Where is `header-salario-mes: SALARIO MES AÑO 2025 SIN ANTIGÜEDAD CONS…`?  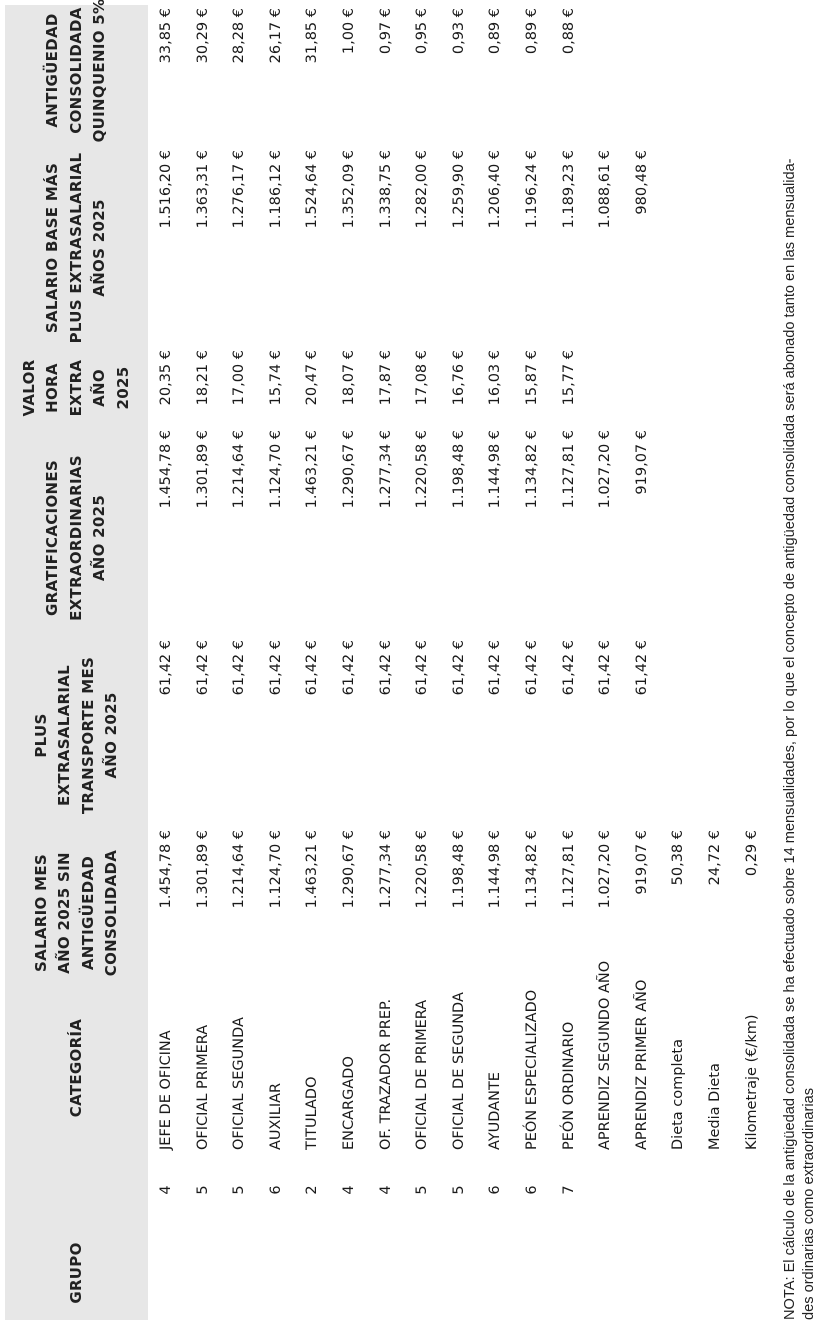 header-salario-mes: SALARIO MES AÑO 2025 SIN ANTIGÜEDAD CONS… is located at coordinates (76, 913).